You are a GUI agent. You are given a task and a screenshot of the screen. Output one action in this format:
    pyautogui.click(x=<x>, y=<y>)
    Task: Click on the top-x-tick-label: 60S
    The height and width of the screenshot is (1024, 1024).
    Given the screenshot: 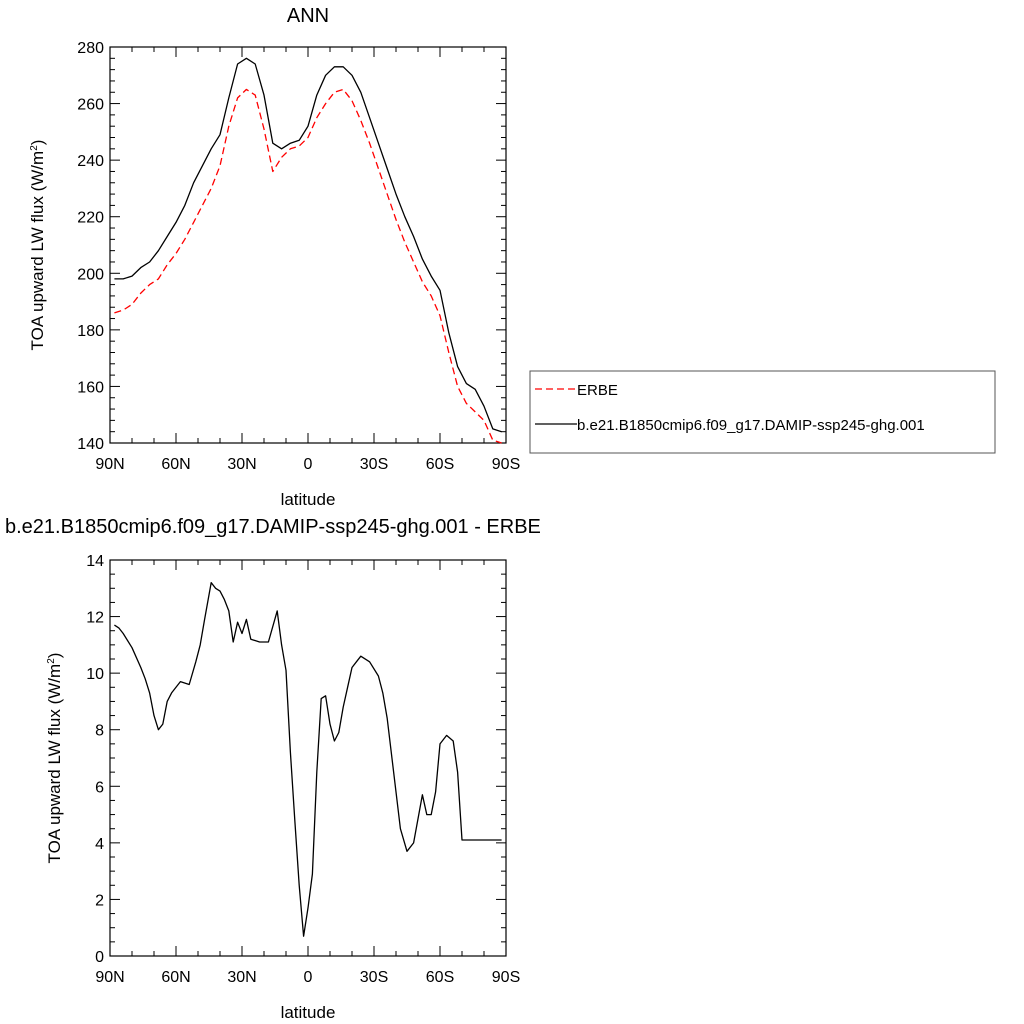 What is the action you would take?
    pyautogui.click(x=440, y=464)
    